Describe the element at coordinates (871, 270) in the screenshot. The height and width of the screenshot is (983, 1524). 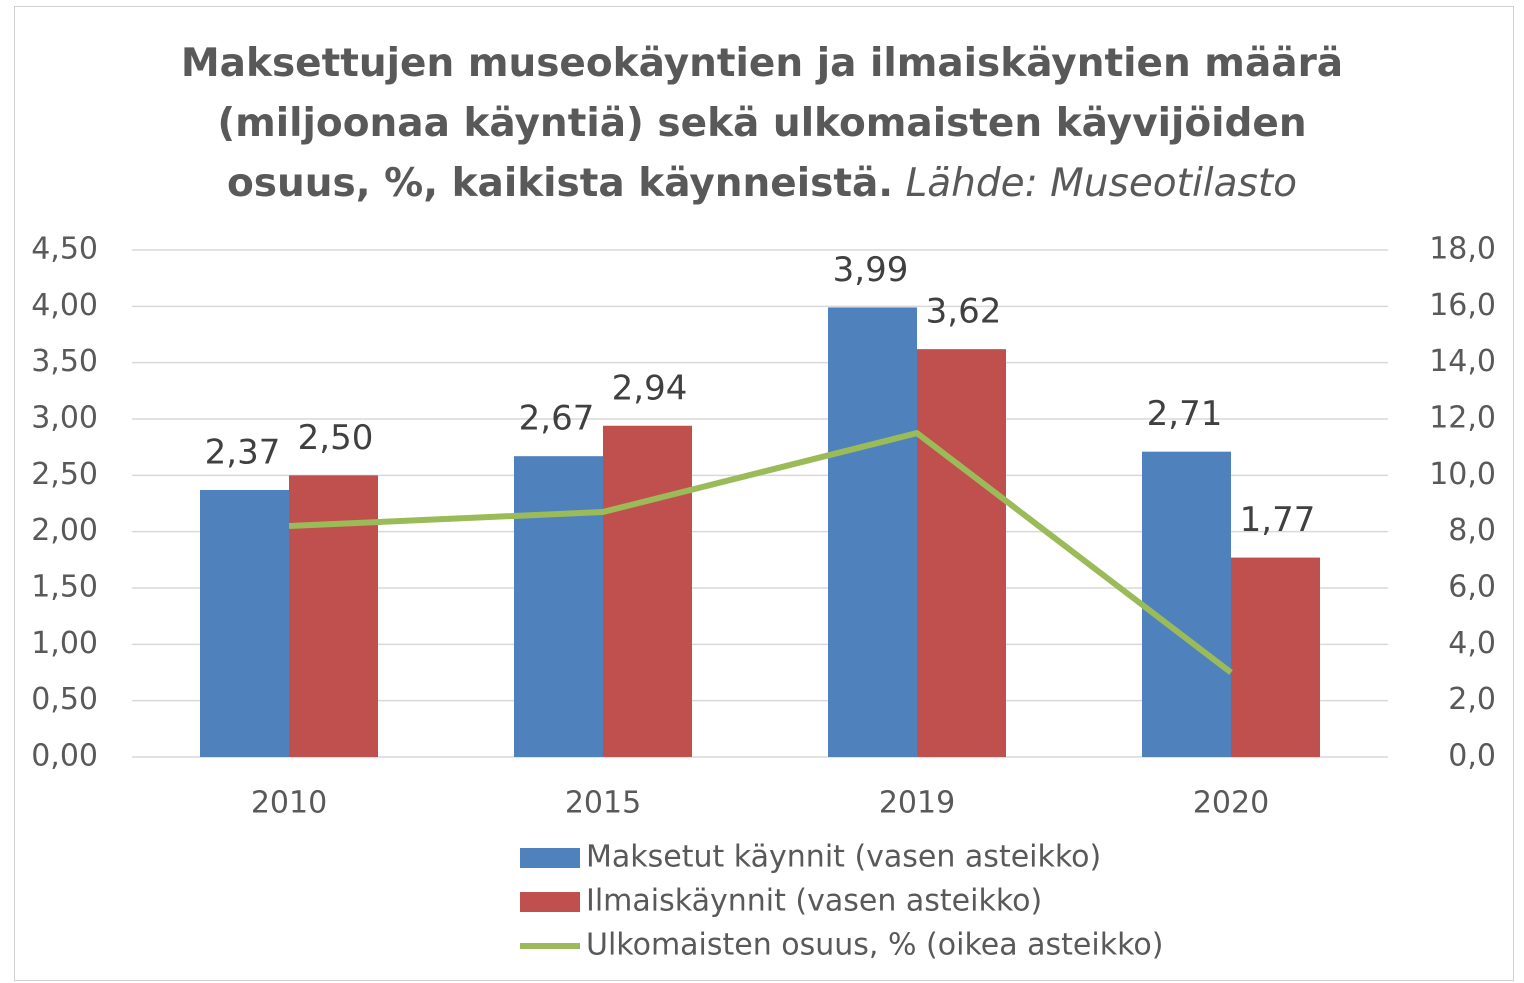
I see `data-label: 3,99` at that location.